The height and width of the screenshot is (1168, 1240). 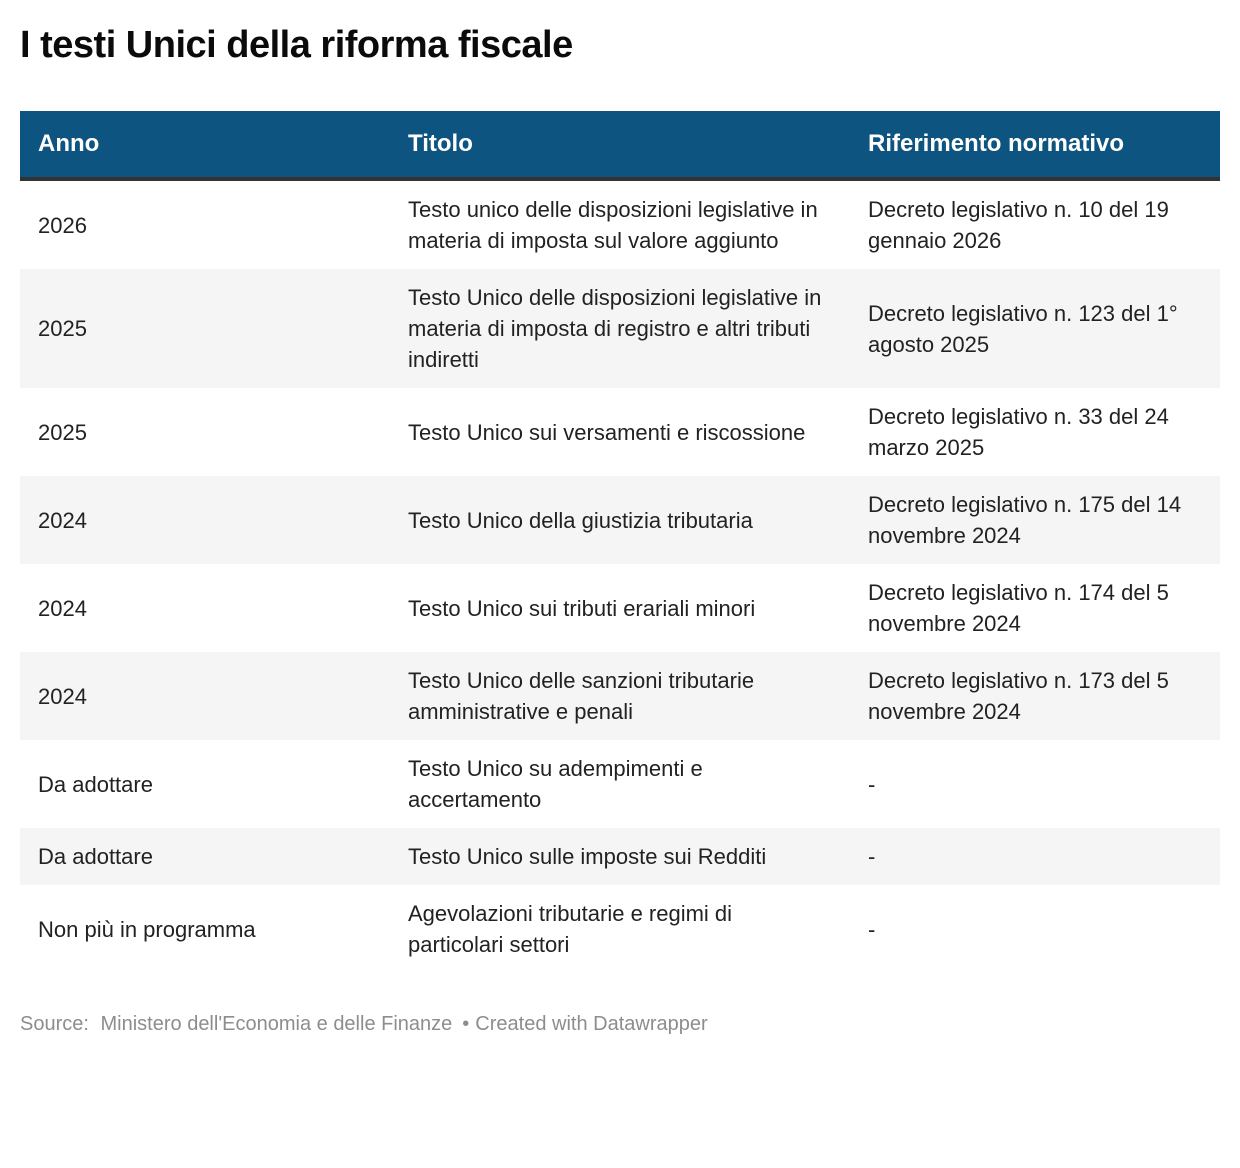 I want to click on cell-anno: Non più in programma, so click(x=147, y=929).